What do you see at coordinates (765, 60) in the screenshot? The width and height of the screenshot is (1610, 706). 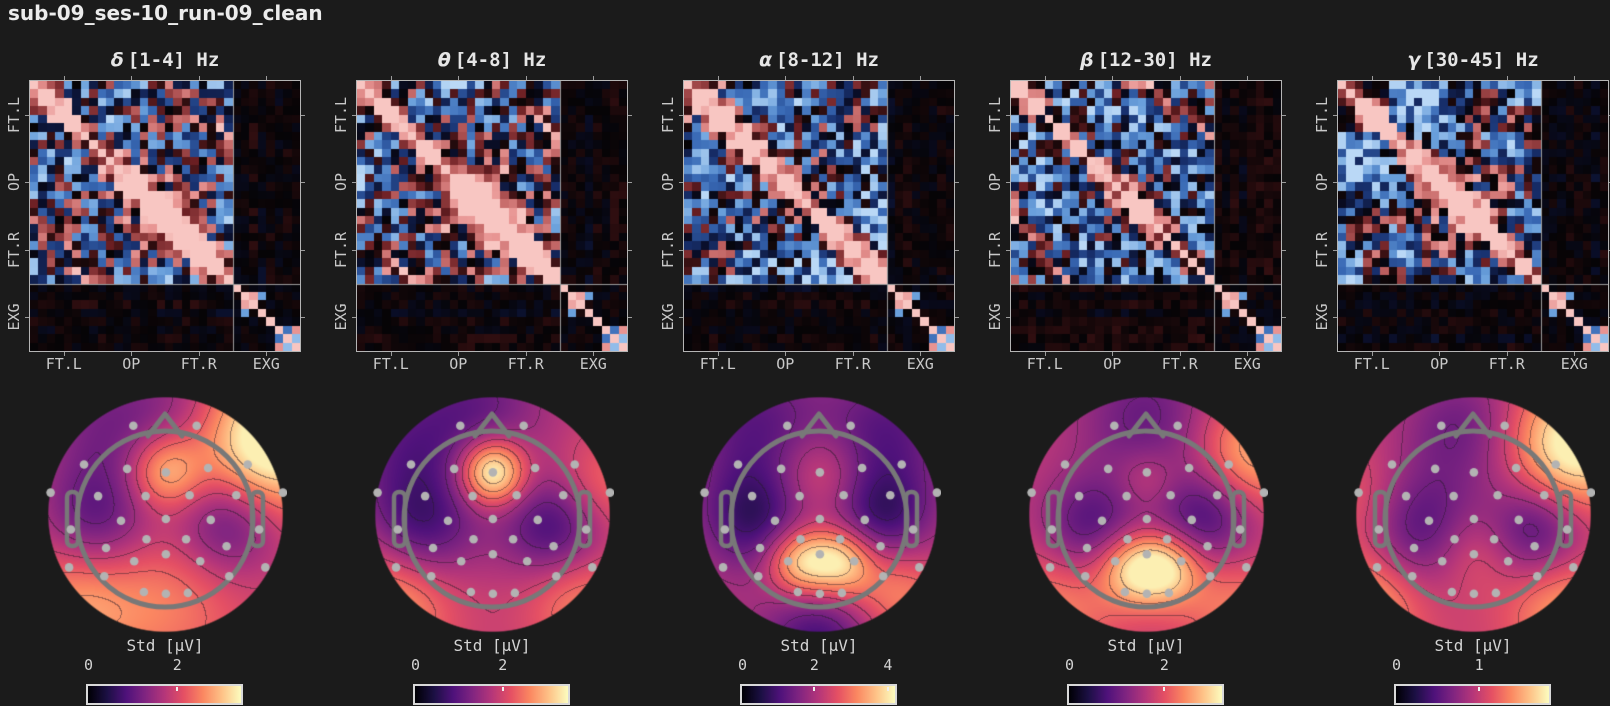 I see `band-symbol: α` at bounding box center [765, 60].